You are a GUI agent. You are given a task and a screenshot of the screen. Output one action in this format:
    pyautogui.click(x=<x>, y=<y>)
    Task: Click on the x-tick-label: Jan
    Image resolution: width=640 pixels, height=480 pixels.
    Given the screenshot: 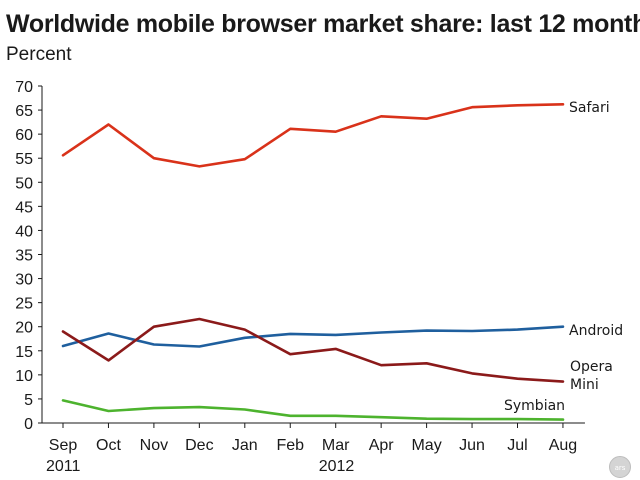 What is the action you would take?
    pyautogui.click(x=245, y=445)
    